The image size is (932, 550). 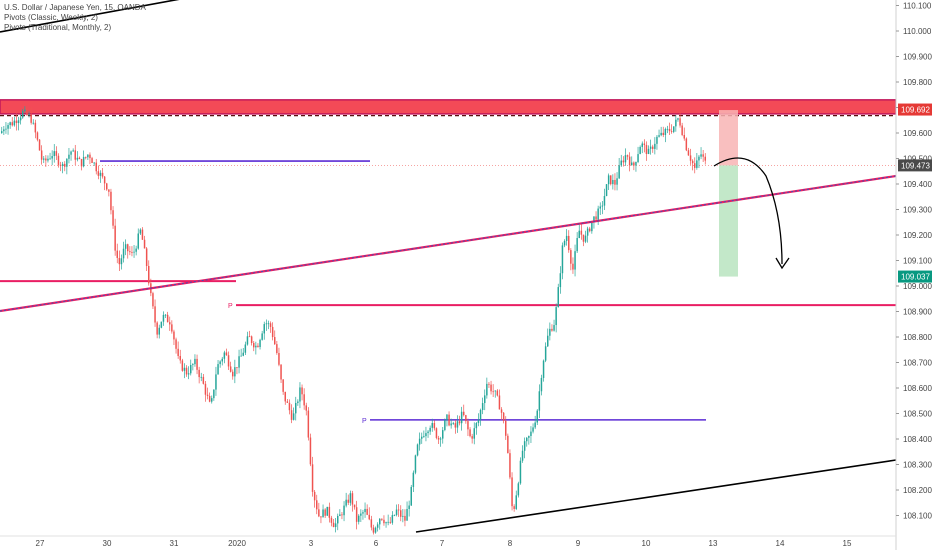 What do you see at coordinates (728, 138) in the screenshot?
I see `risk-box` at bounding box center [728, 138].